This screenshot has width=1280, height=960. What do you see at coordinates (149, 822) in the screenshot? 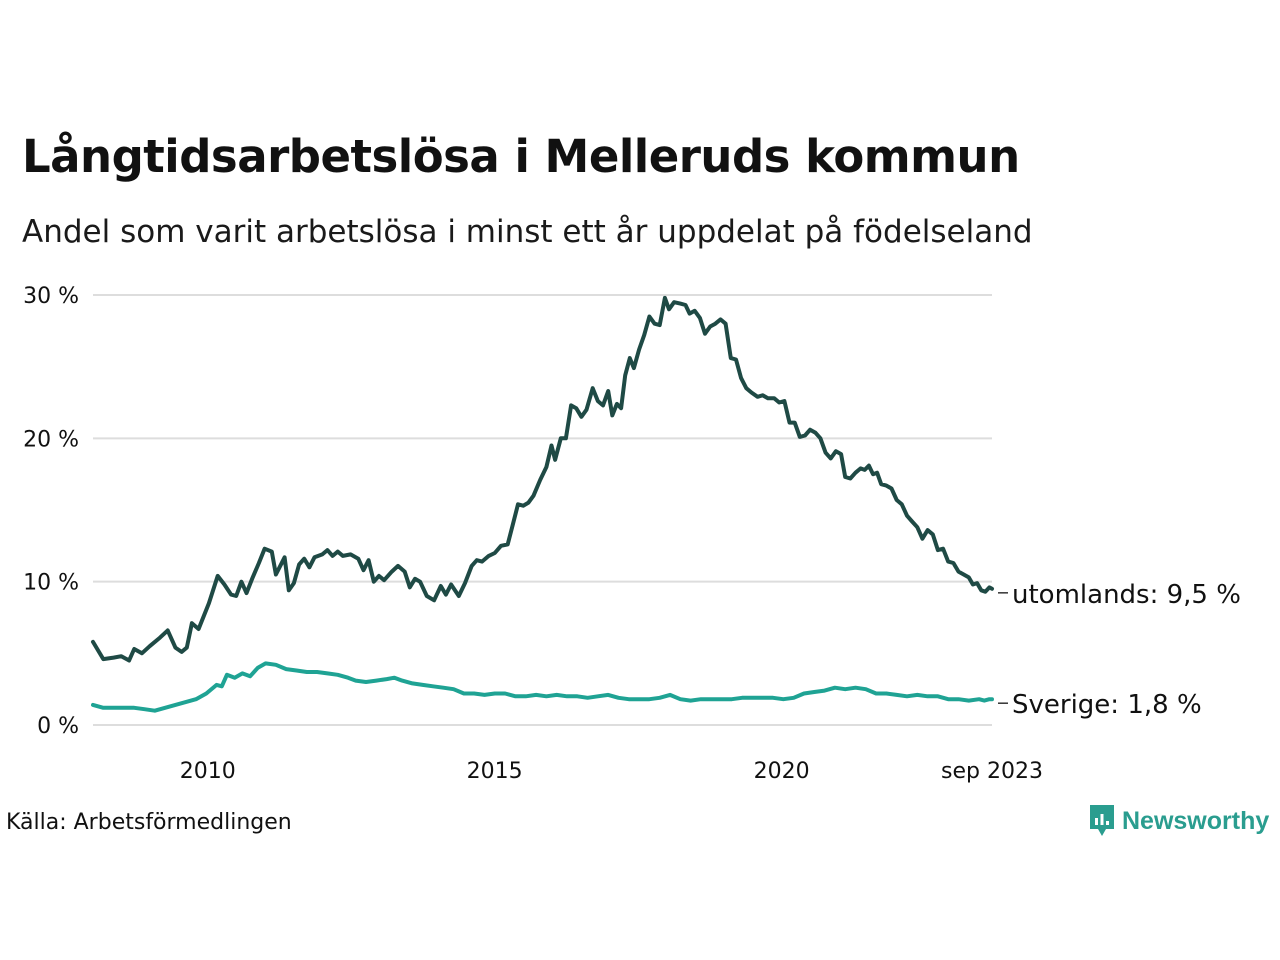
I see `source-note: Källa: Arbetsförmedlingen` at bounding box center [149, 822].